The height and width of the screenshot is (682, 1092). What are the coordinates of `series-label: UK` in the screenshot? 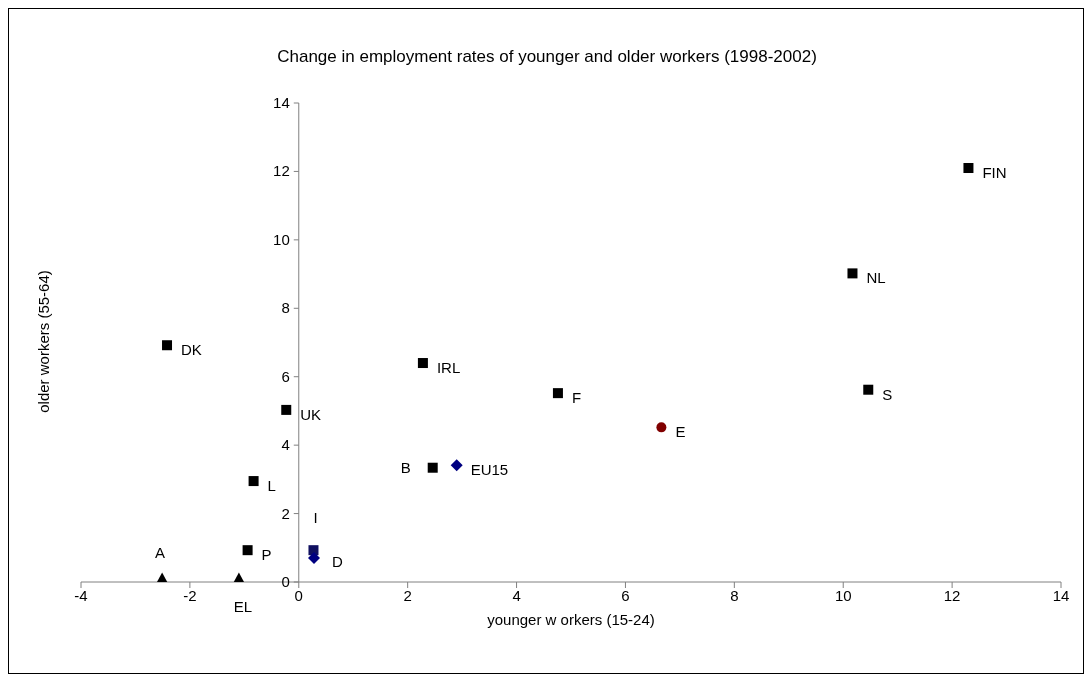 It's located at (311, 414).